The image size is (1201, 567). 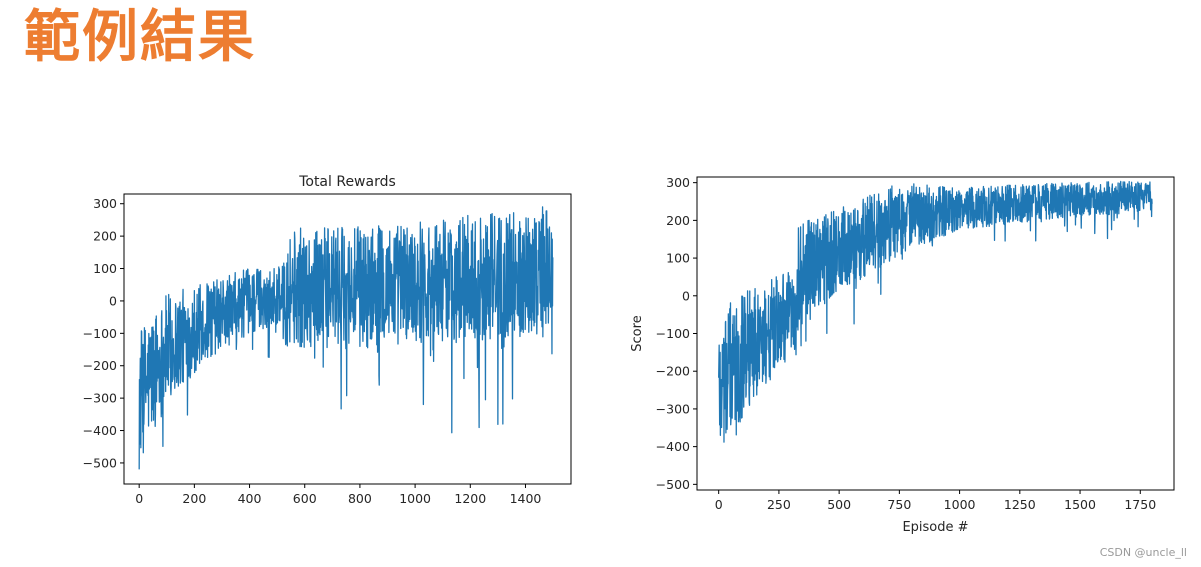 I want to click on x-tick-label: 1250, so click(x=1020, y=504).